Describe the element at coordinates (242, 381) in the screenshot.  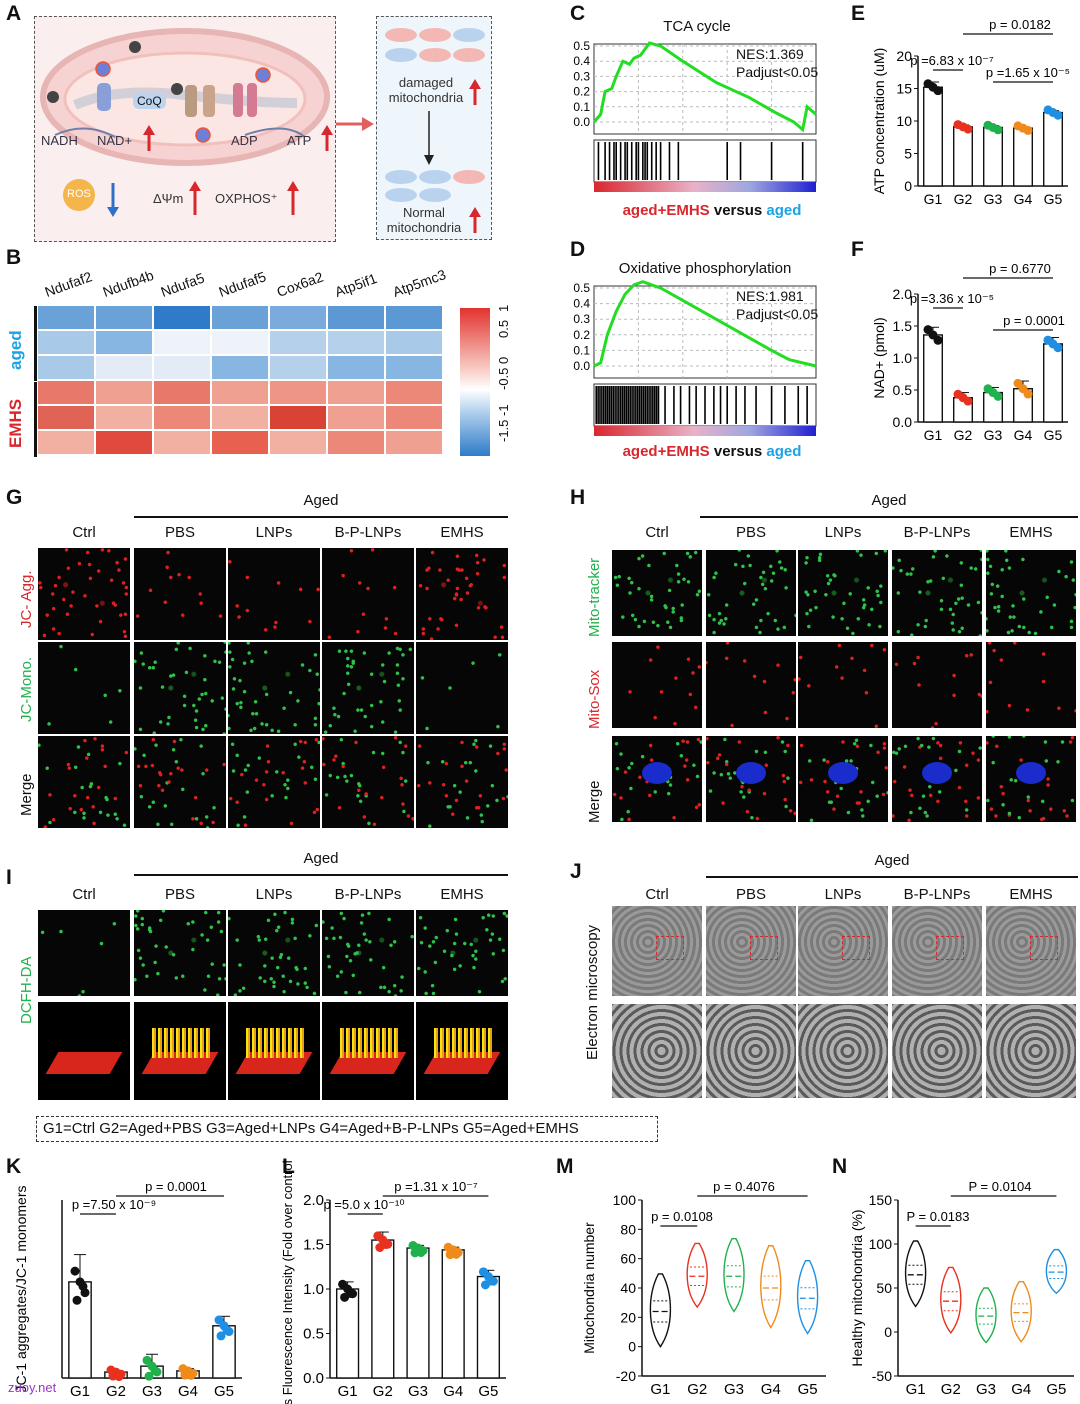
I see `heatmap-grid` at that location.